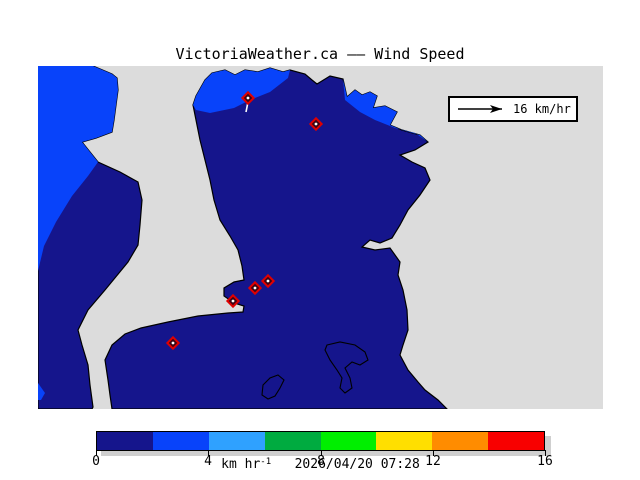 The height and width of the screenshot is (480, 640). I want to click on north-tip-wind-contour, so click(241, 90).